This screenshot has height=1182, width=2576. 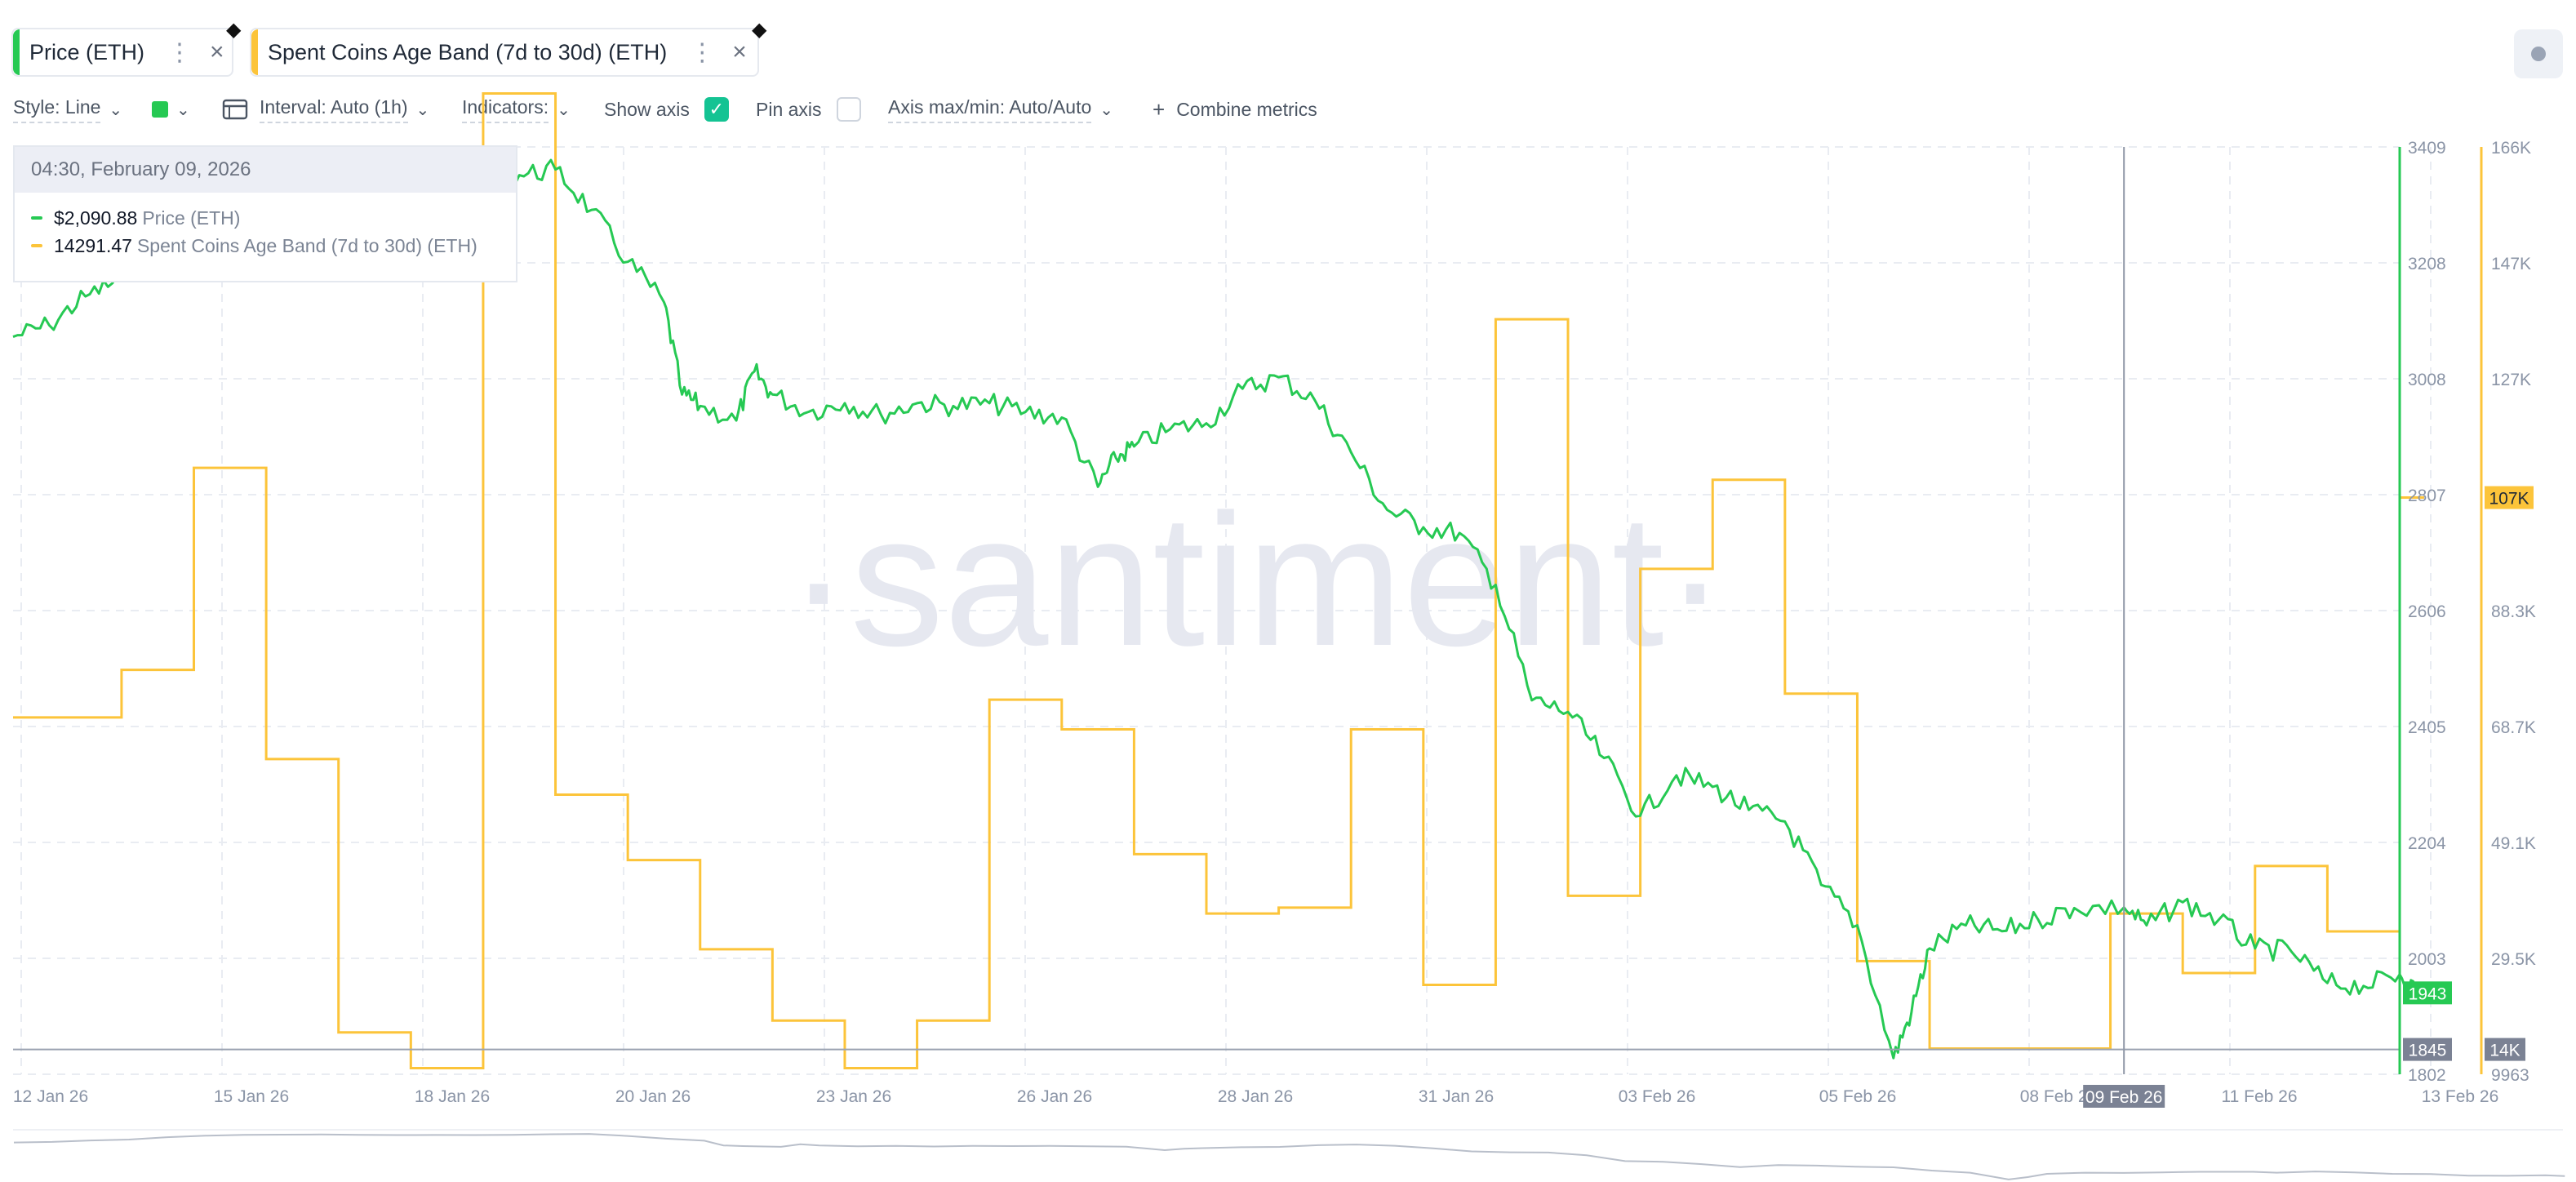 What do you see at coordinates (251, 1096) in the screenshot?
I see `x-axis-tick: 15 Jan 26` at bounding box center [251, 1096].